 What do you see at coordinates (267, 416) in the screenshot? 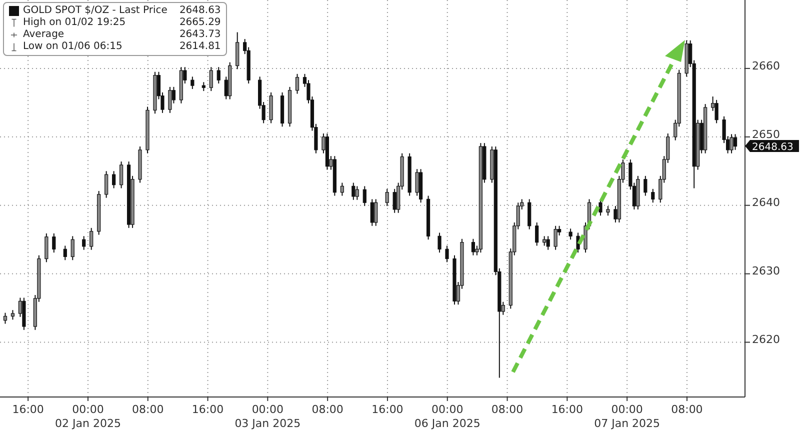
I see `x-tick-label: 00:00 03 Jan 2025` at bounding box center [267, 416].